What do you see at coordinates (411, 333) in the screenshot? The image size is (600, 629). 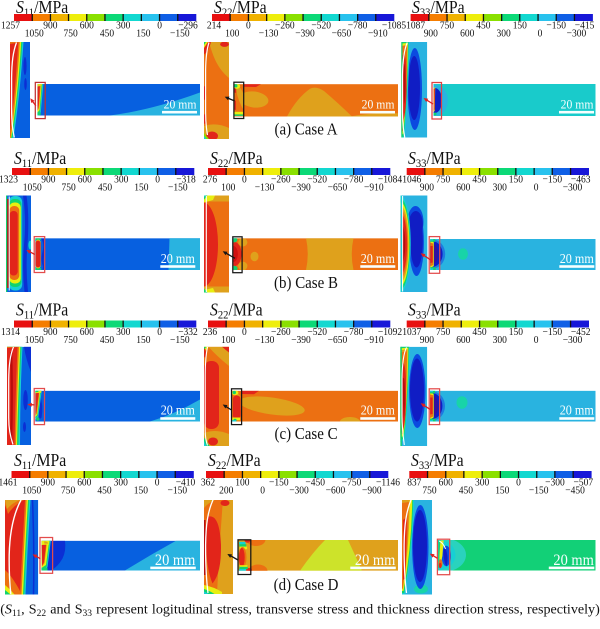 I see `svg-text: 1037` at bounding box center [411, 333].